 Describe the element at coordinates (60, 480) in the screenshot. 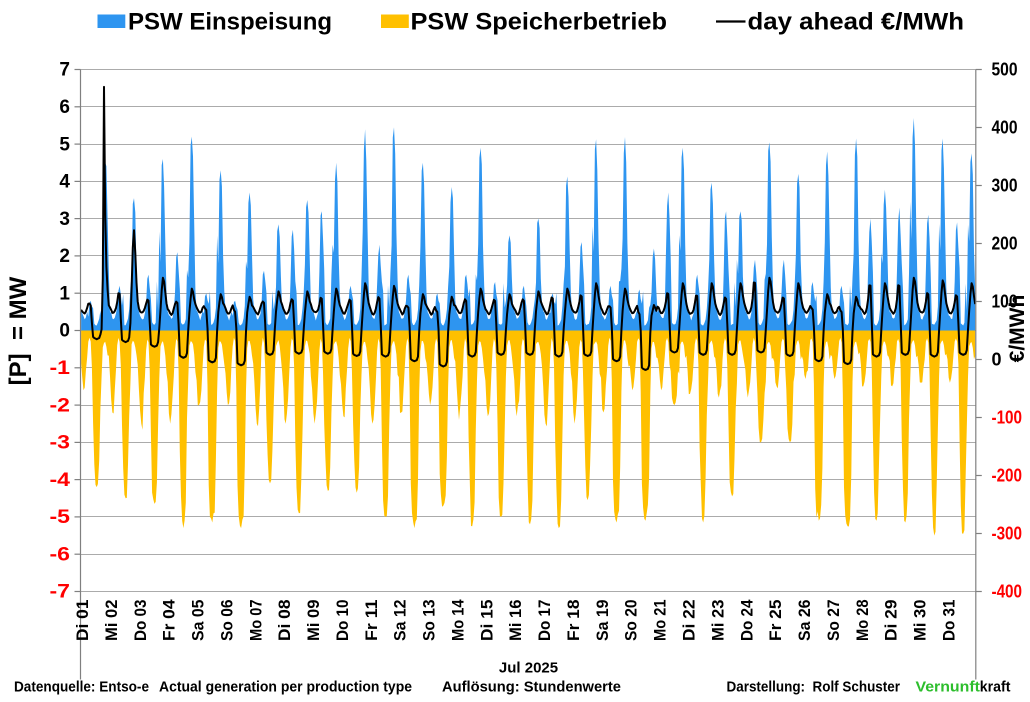

I see `svg-text: -4` at that location.